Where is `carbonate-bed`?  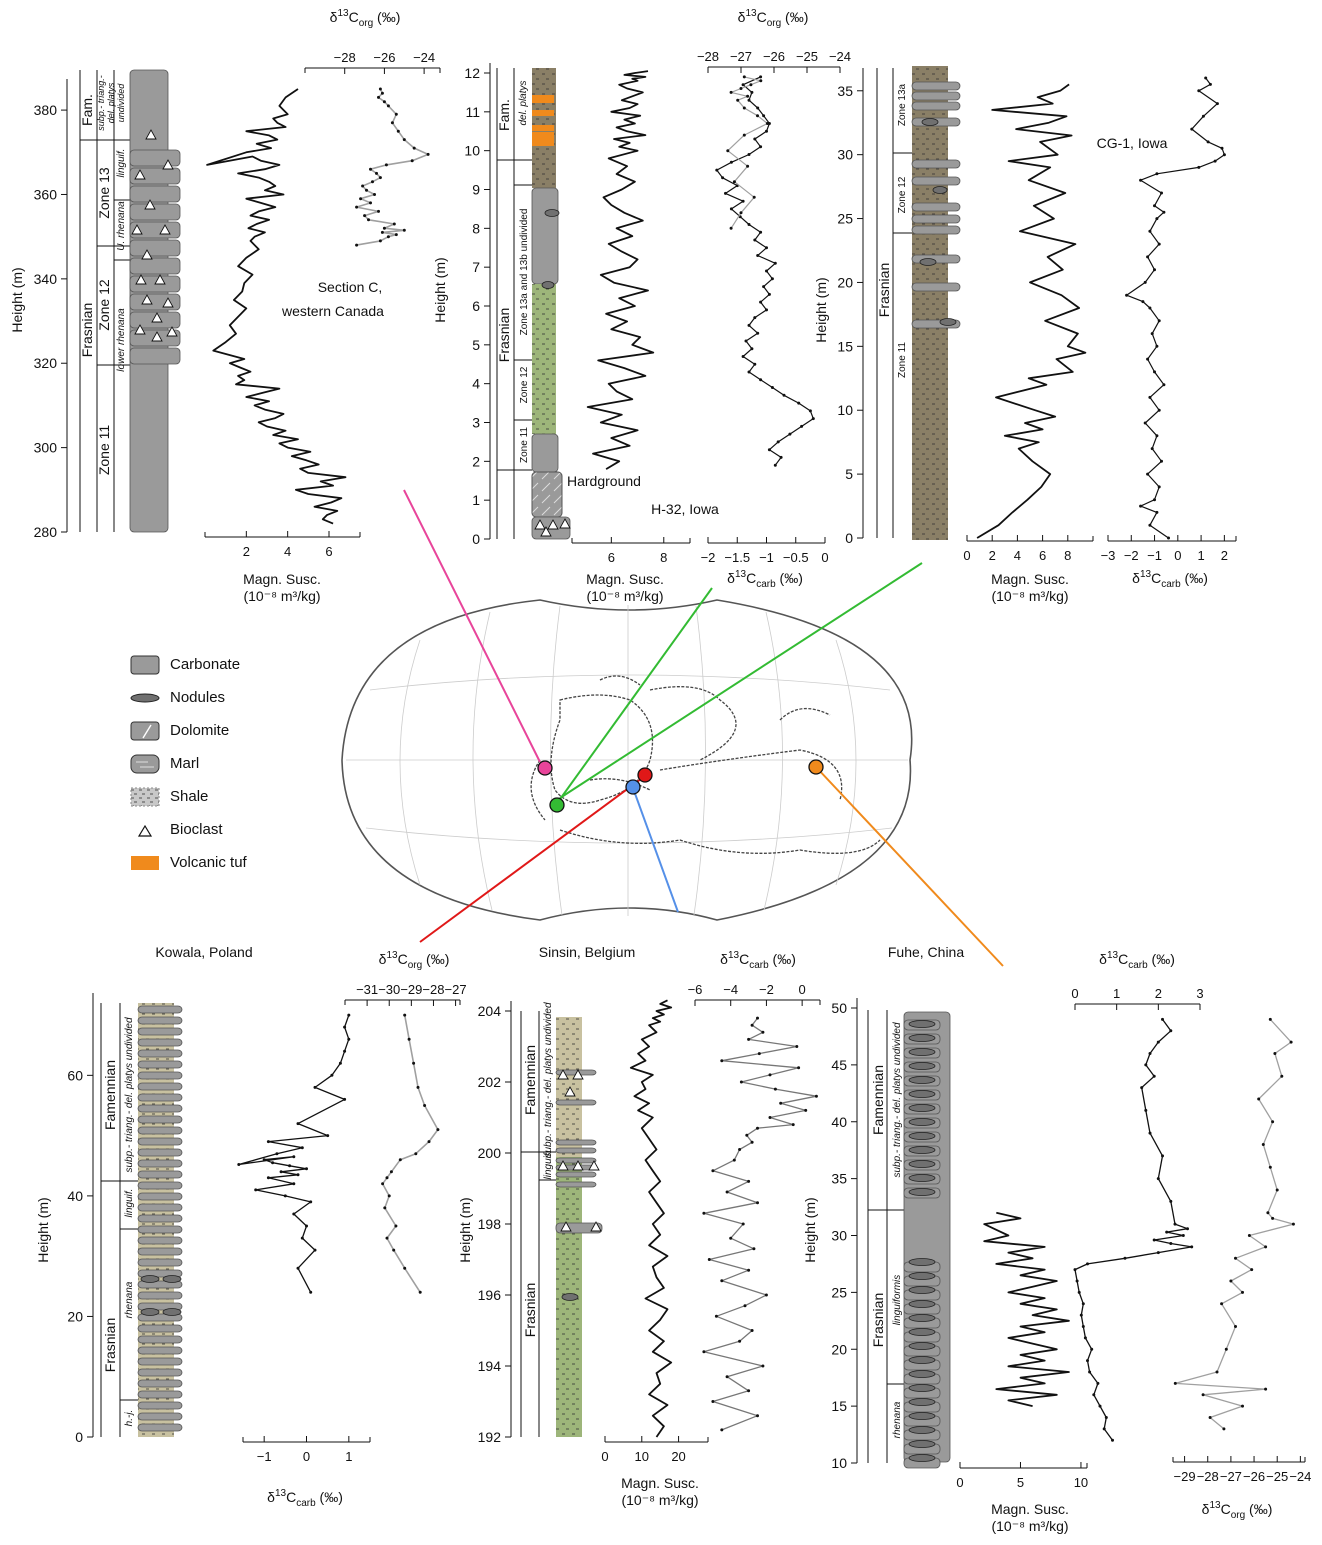
carbonate-bed is located at coordinates (155, 194).